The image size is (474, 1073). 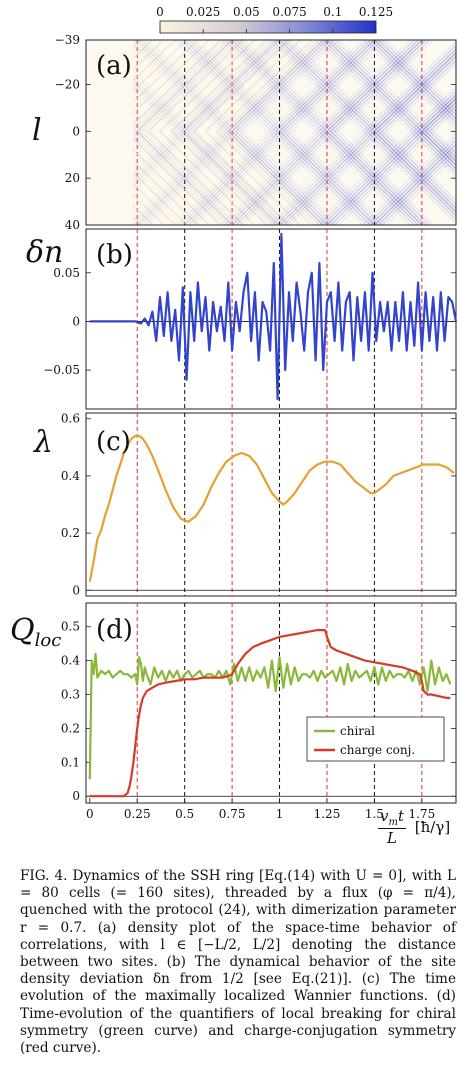 What do you see at coordinates (67, 40) in the screenshot?
I see `ytick-label: −39` at bounding box center [67, 40].